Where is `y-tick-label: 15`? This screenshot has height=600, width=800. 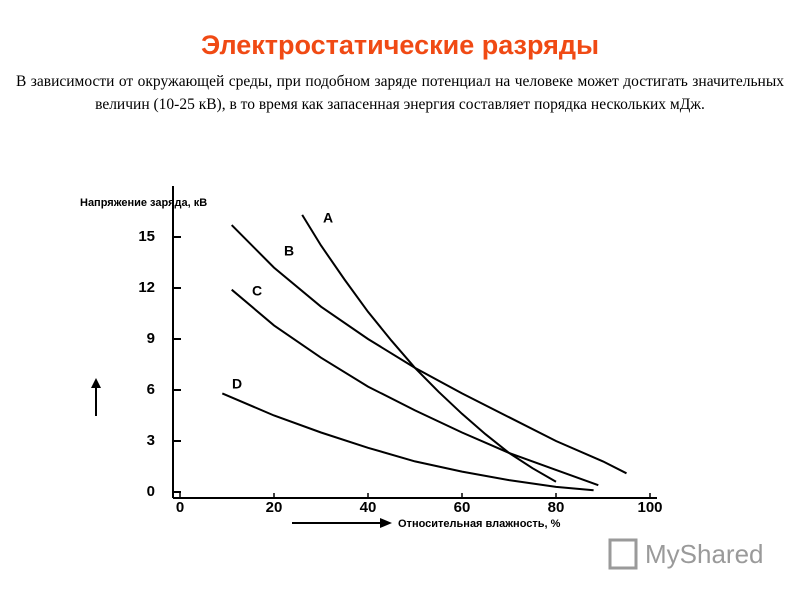 y-tick-label: 15 is located at coordinates (146, 236).